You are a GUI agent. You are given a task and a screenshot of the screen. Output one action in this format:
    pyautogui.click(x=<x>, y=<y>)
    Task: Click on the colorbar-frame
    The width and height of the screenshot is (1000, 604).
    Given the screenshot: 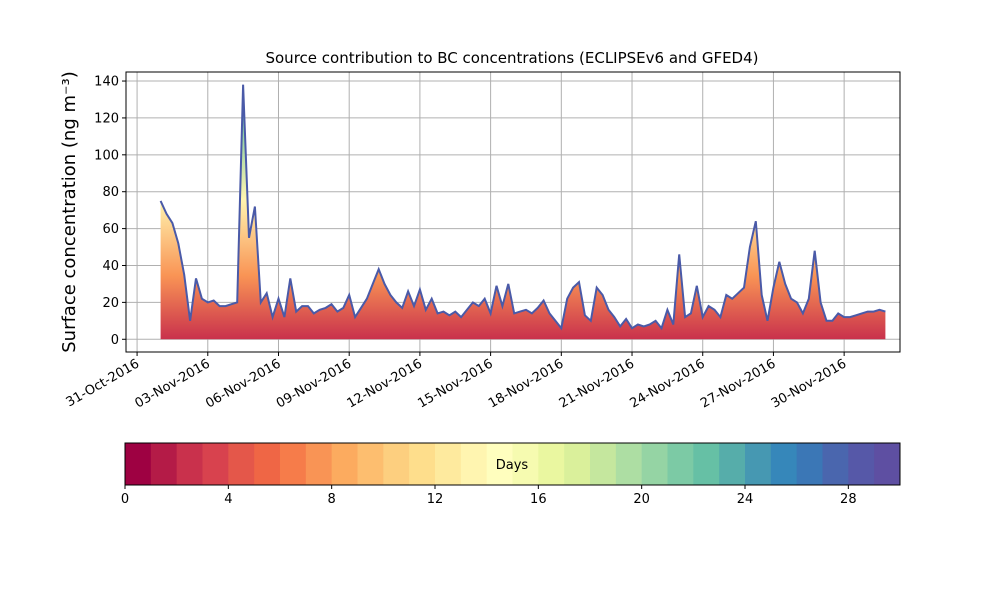 What is the action you would take?
    pyautogui.click(x=512, y=464)
    